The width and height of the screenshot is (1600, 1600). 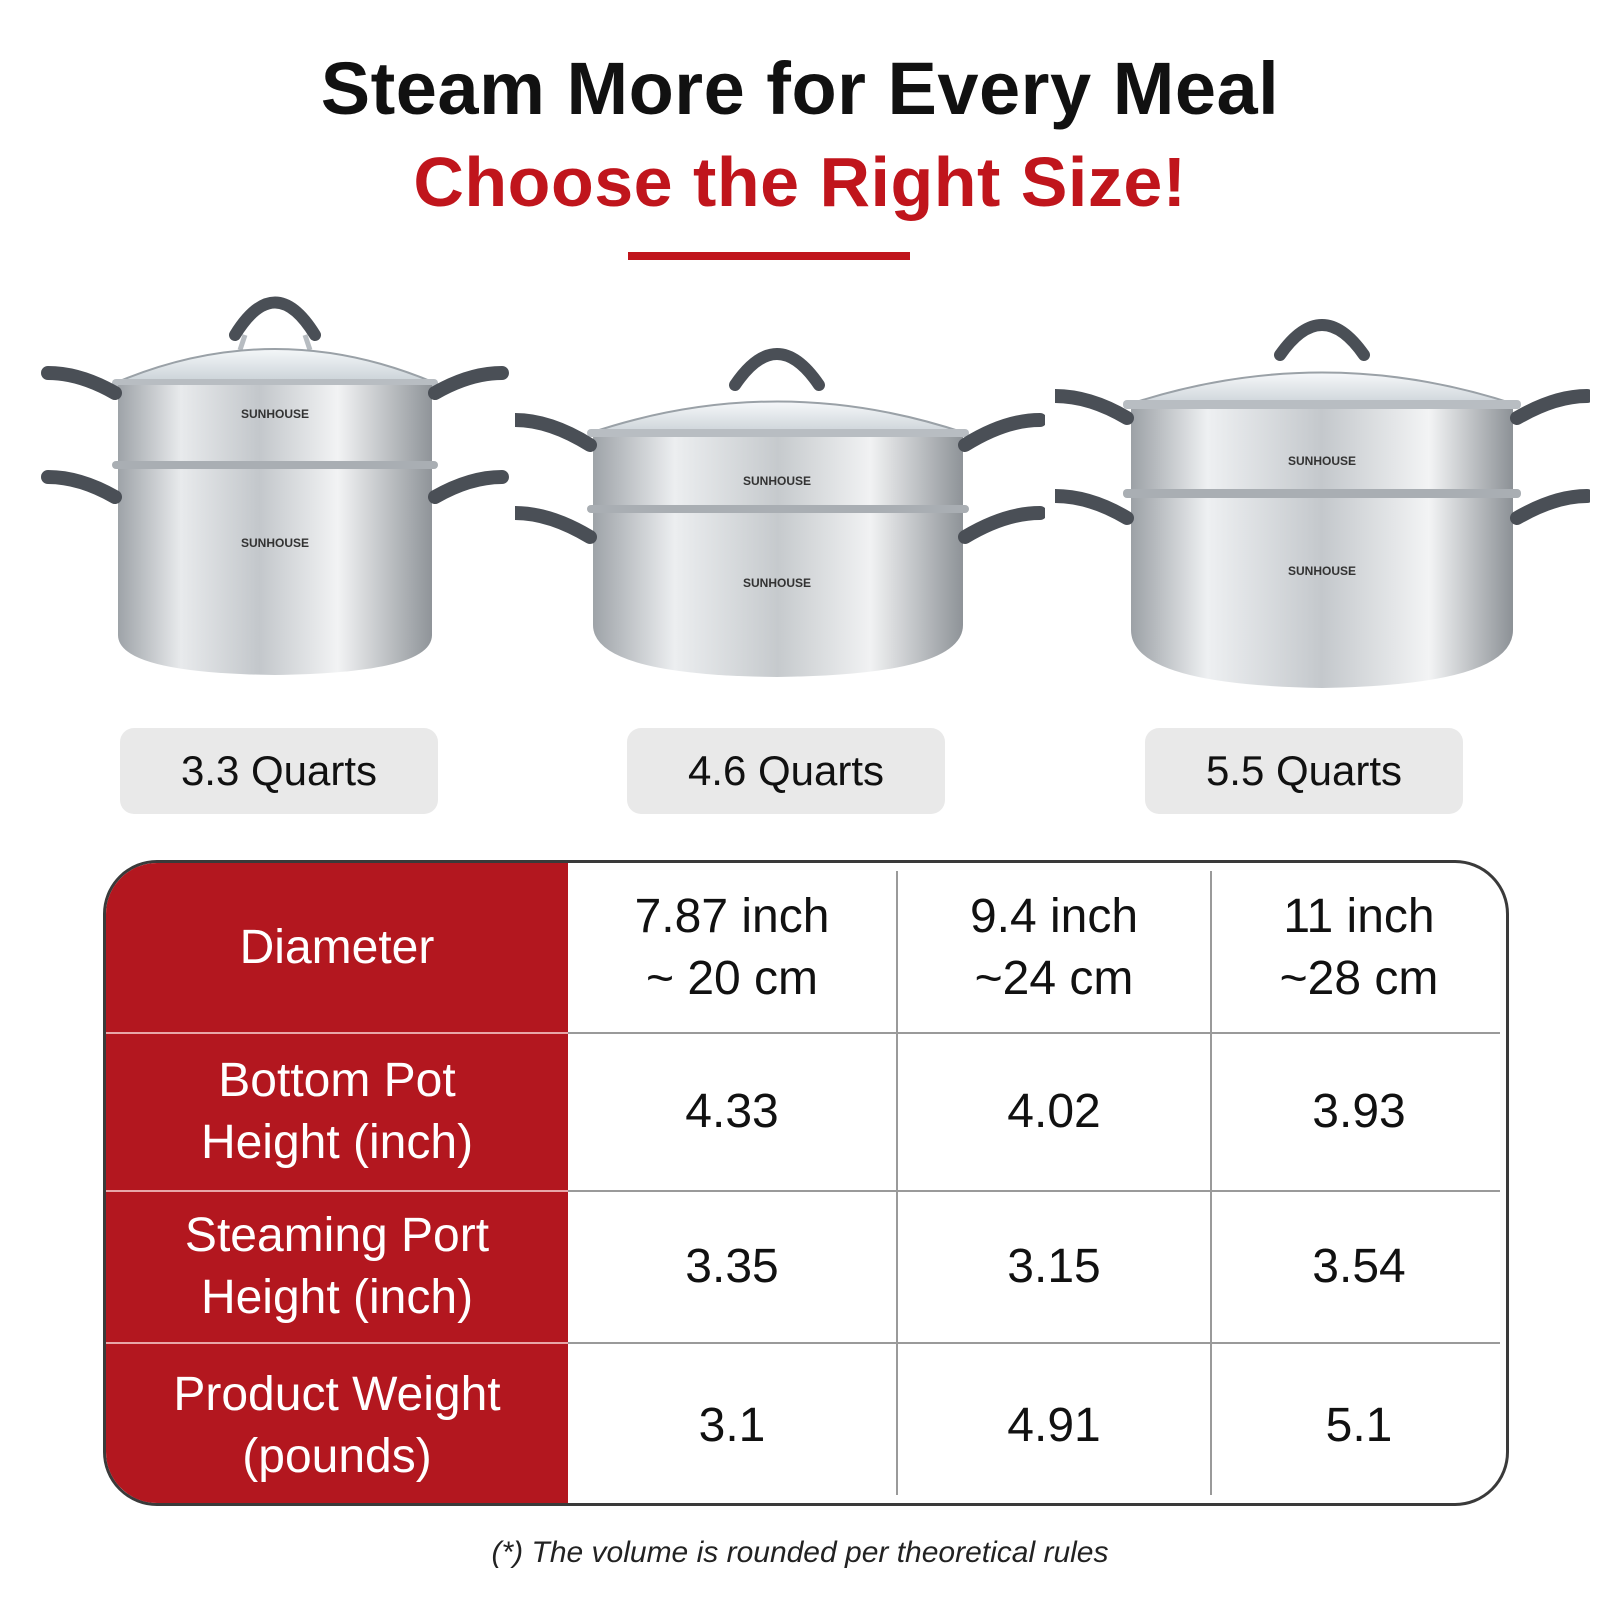 What do you see at coordinates (1054, 1425) in the screenshot?
I see `table-cell: 4.91` at bounding box center [1054, 1425].